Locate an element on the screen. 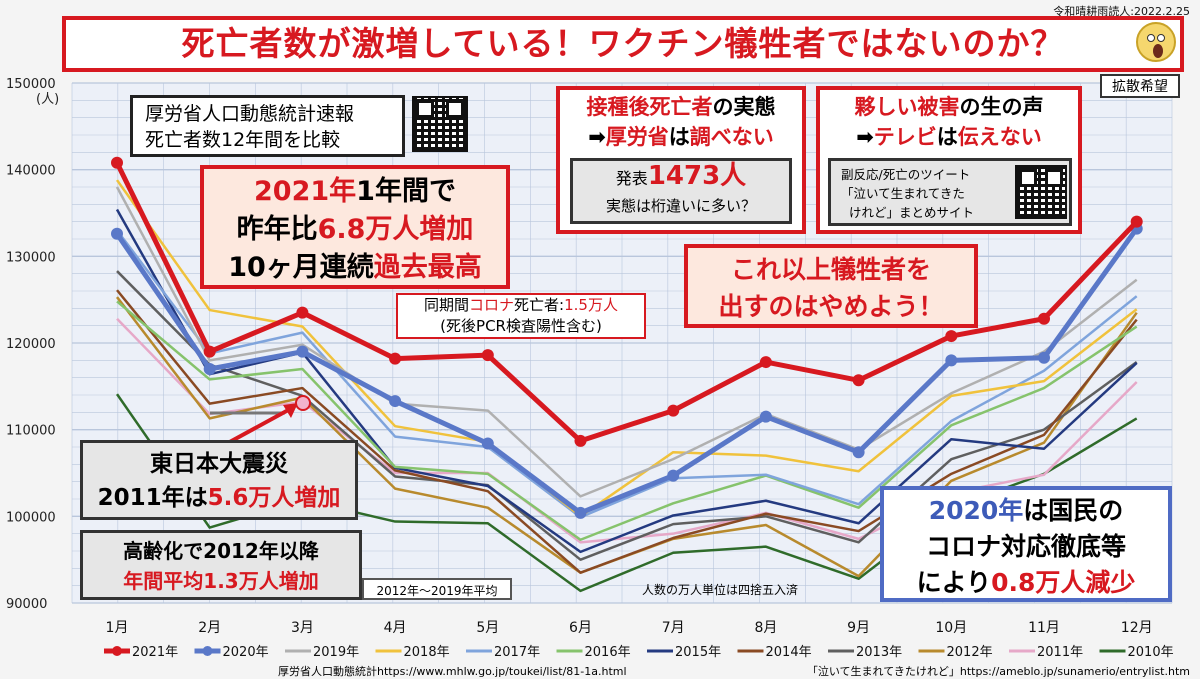 Image resolution: width=1200 pixels, height=679 pixels. y2021-consecutive: 10ヶ月連続 is located at coordinates (301, 267).